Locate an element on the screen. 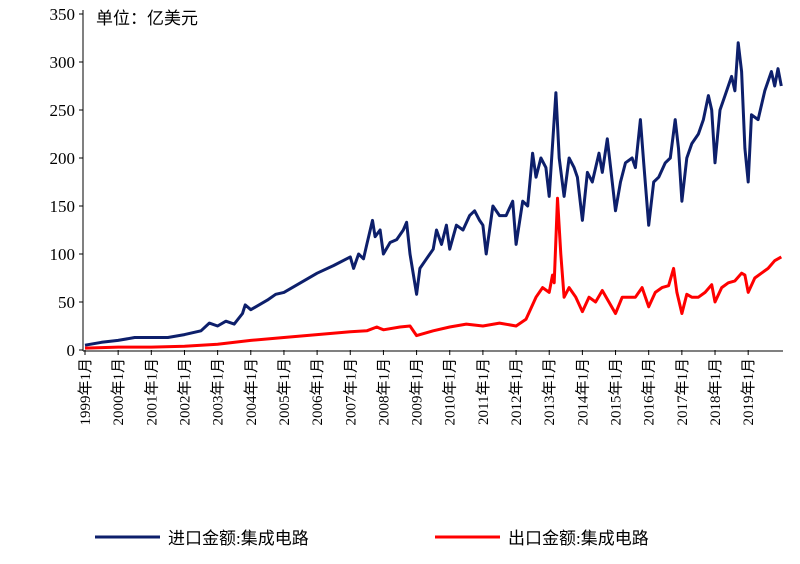 The image size is (800, 564). y-tick-label: 200 is located at coordinates (63, 158).